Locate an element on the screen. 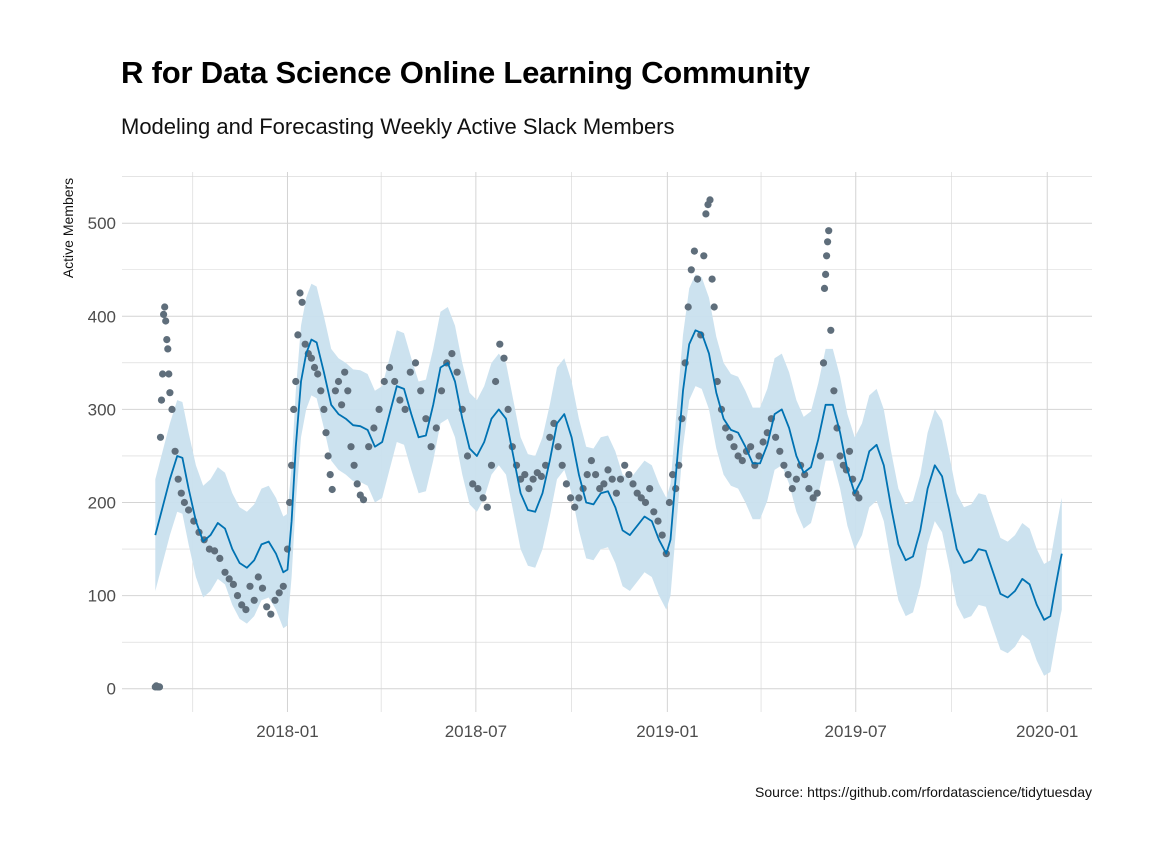 This screenshot has height=864, width=1152. y-axis-ticks: 0 100 200 300 400 500 is located at coordinates (102, 456).